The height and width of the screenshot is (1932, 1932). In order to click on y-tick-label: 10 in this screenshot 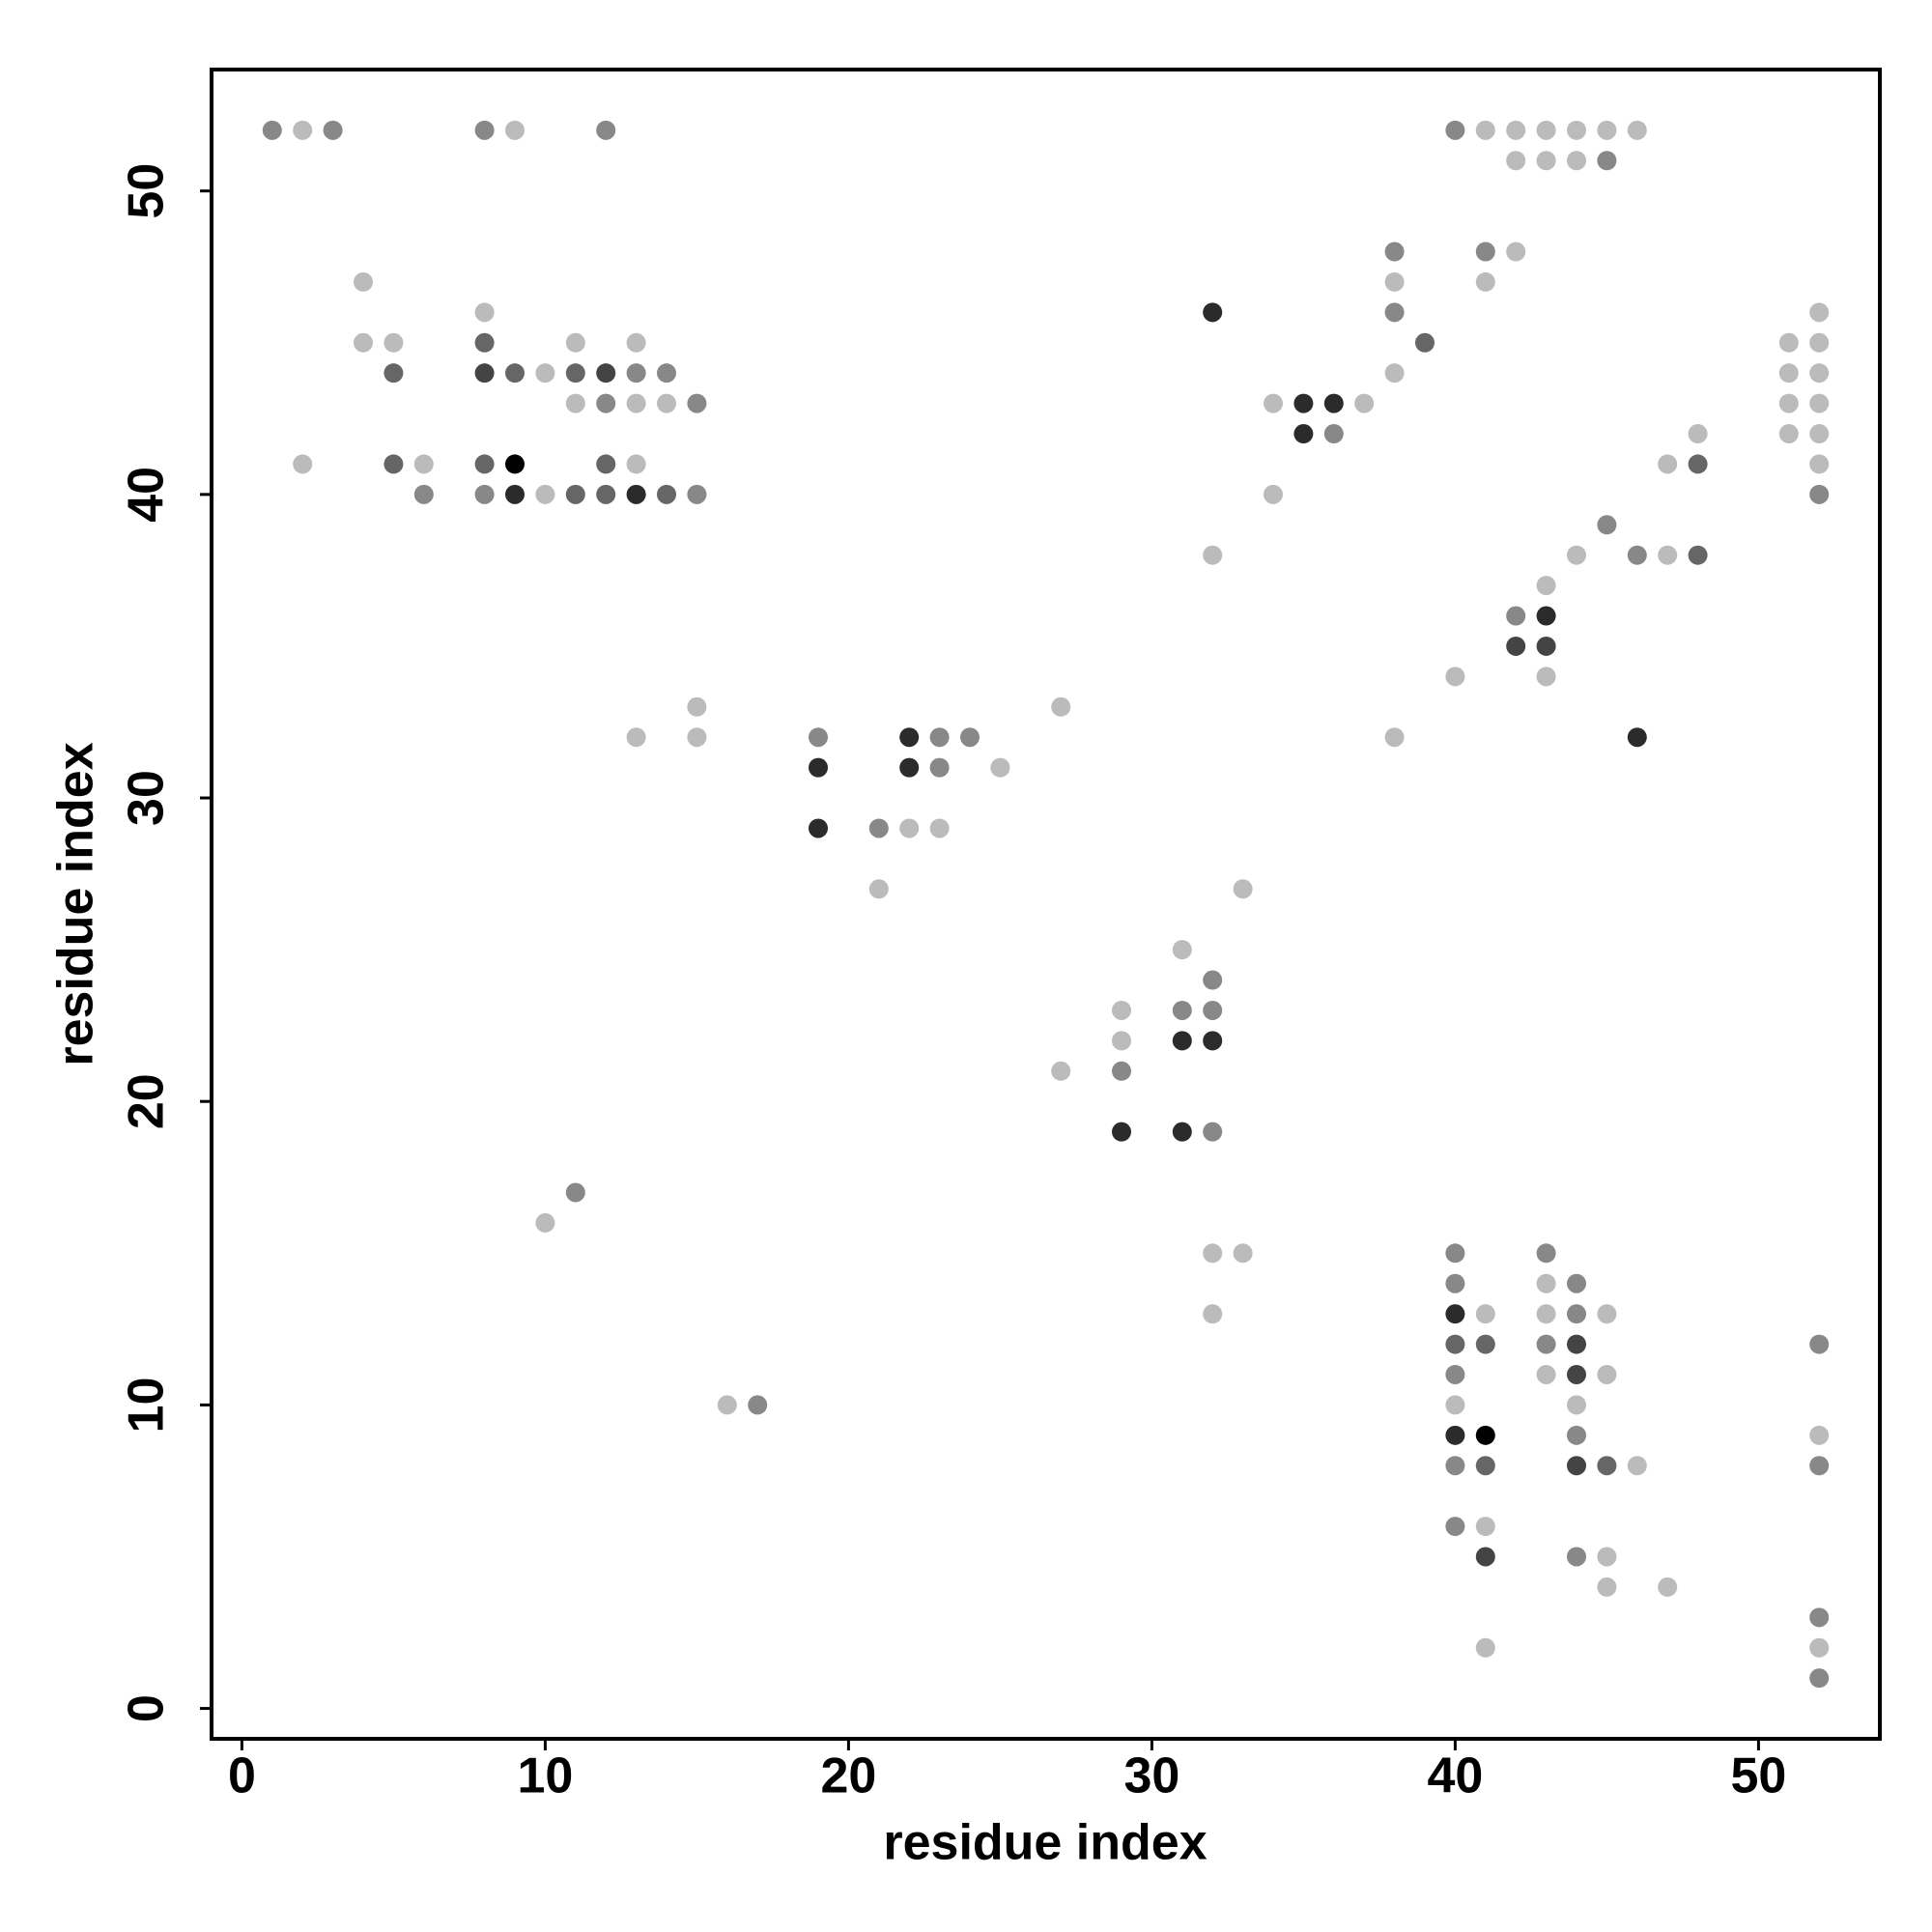, I will do `click(147, 1405)`.